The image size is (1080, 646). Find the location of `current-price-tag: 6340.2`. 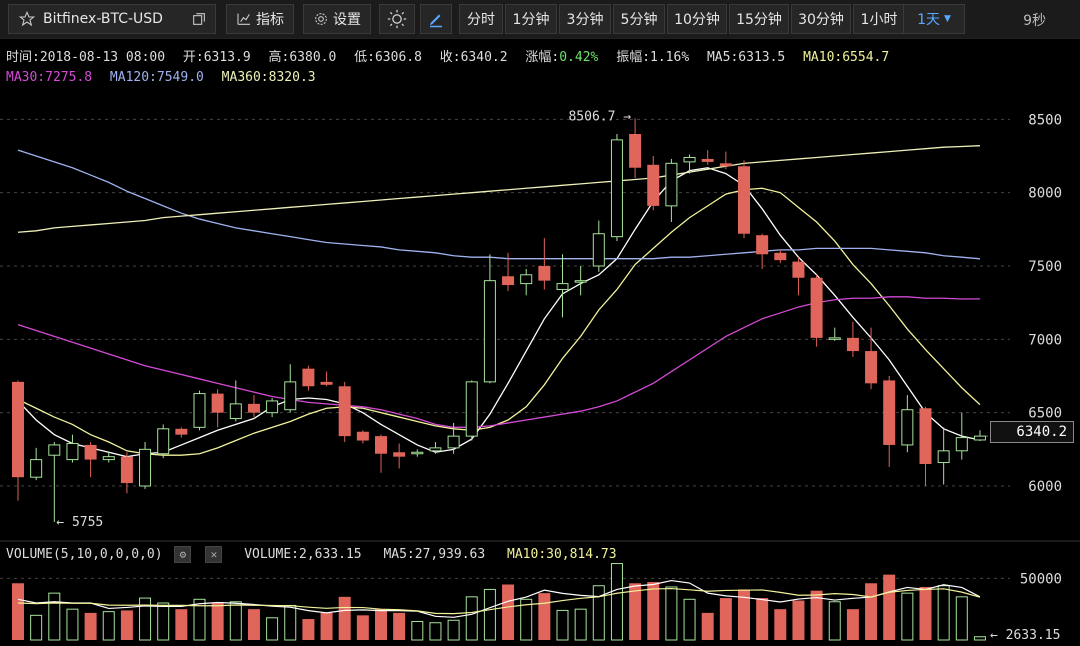

current-price-tag: 6340.2 is located at coordinates (1032, 432).